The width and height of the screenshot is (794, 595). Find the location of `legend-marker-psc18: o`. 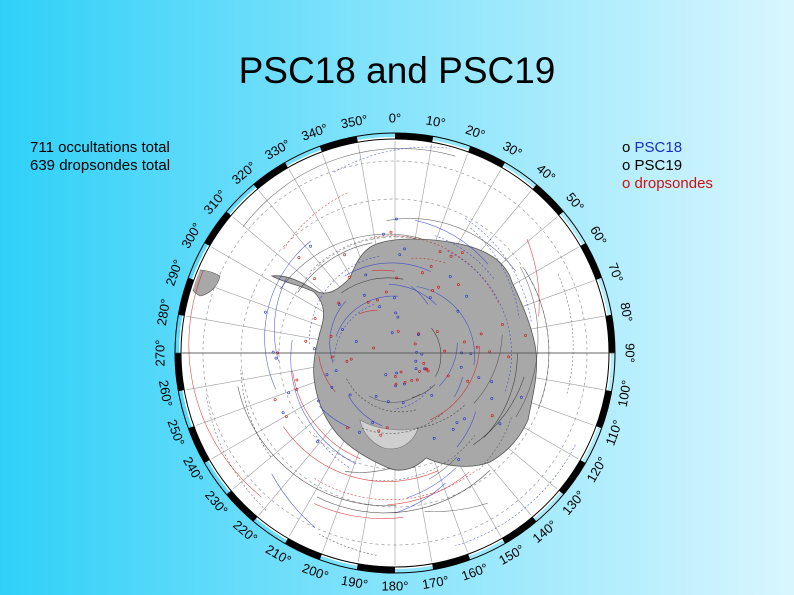

legend-marker-psc18: o is located at coordinates (626, 147).